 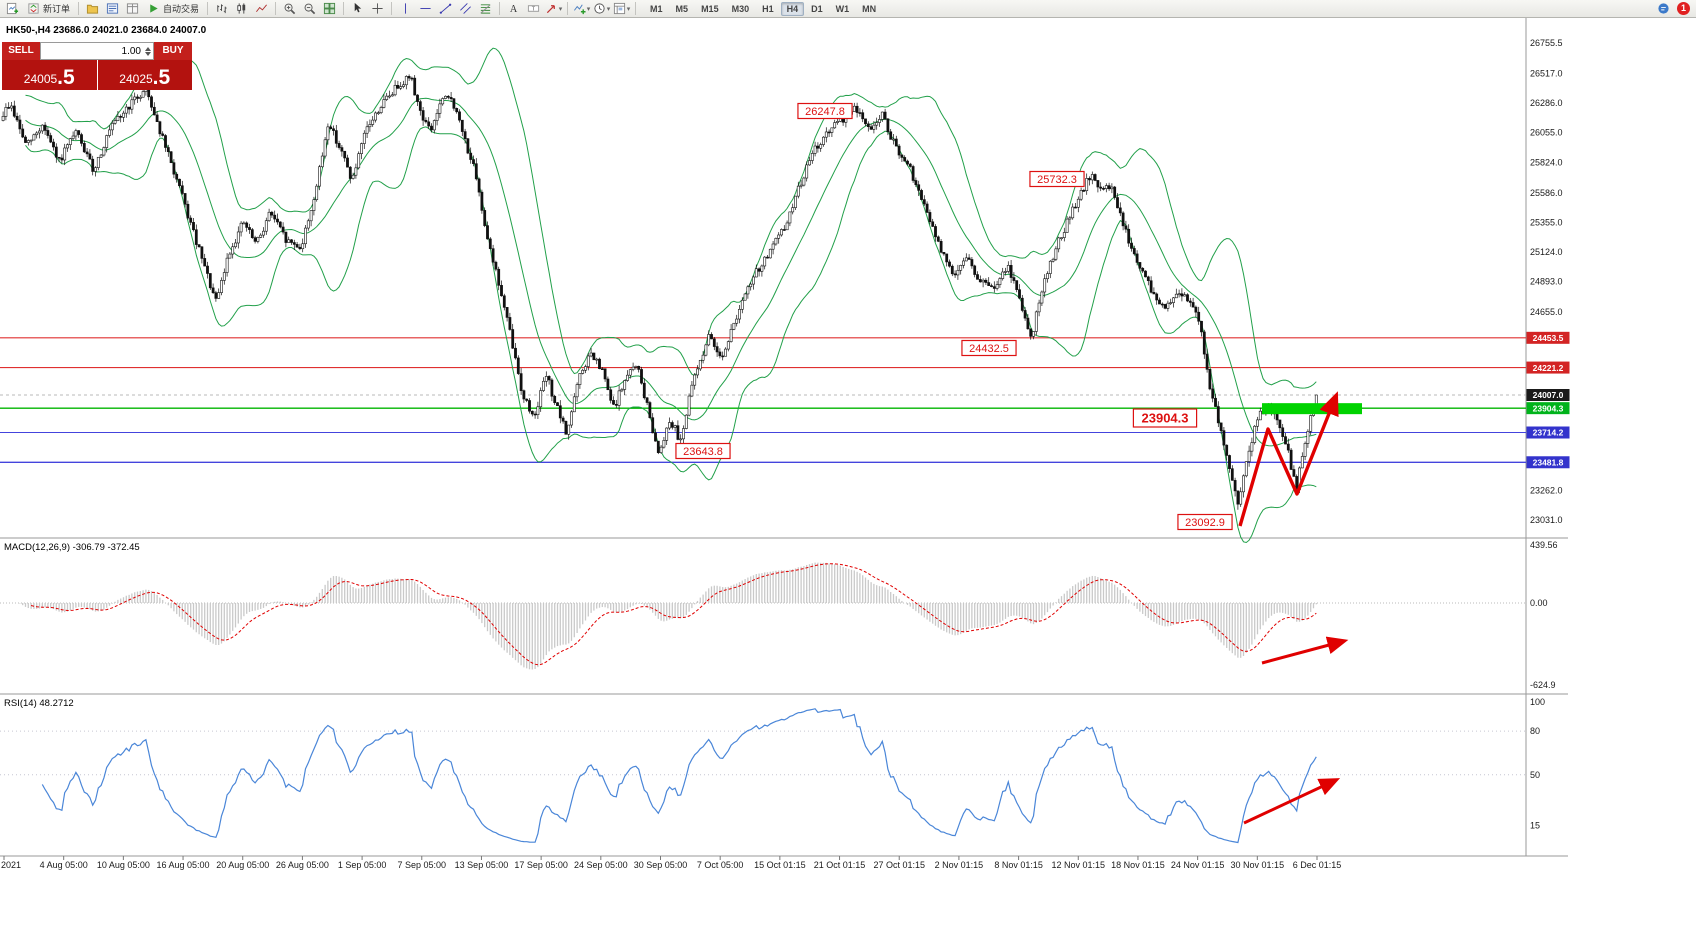 I want to click on crosshair-icon, so click(x=377, y=9).